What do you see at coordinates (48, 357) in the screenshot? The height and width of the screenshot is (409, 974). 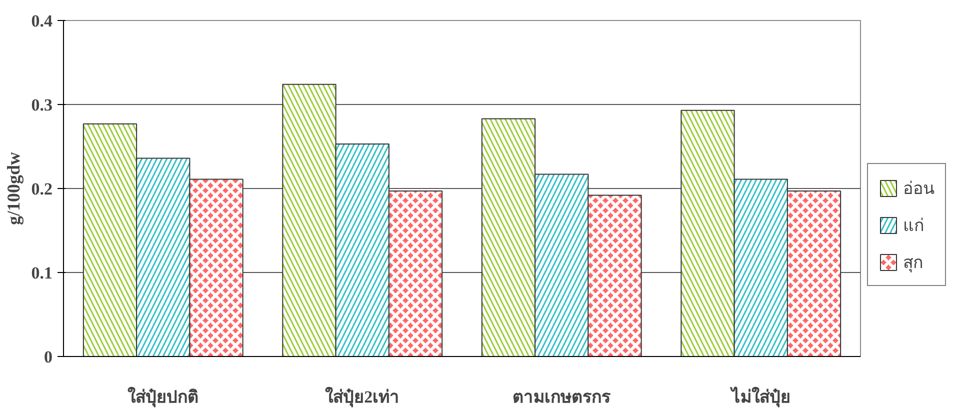 I see `y-tick-label: 0` at bounding box center [48, 357].